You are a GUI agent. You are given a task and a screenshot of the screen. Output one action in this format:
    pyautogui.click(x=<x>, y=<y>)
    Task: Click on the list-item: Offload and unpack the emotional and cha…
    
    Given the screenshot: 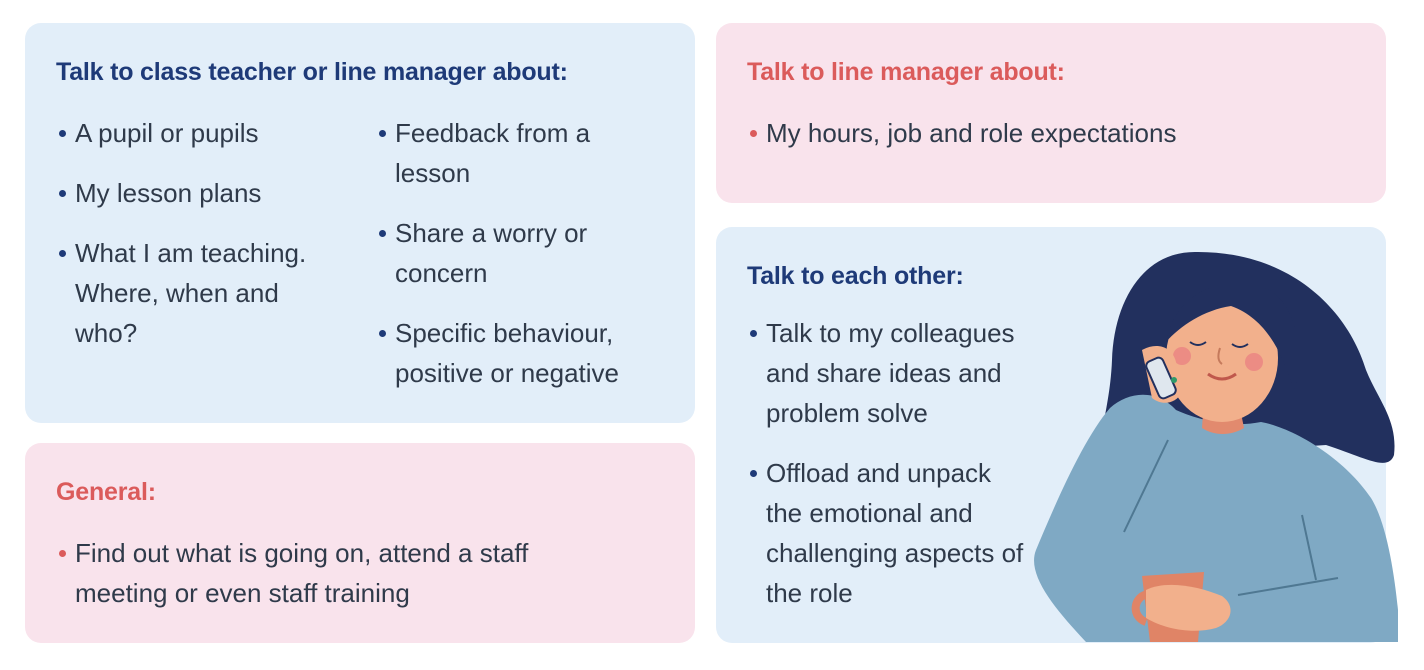 What is the action you would take?
    pyautogui.click(x=890, y=533)
    